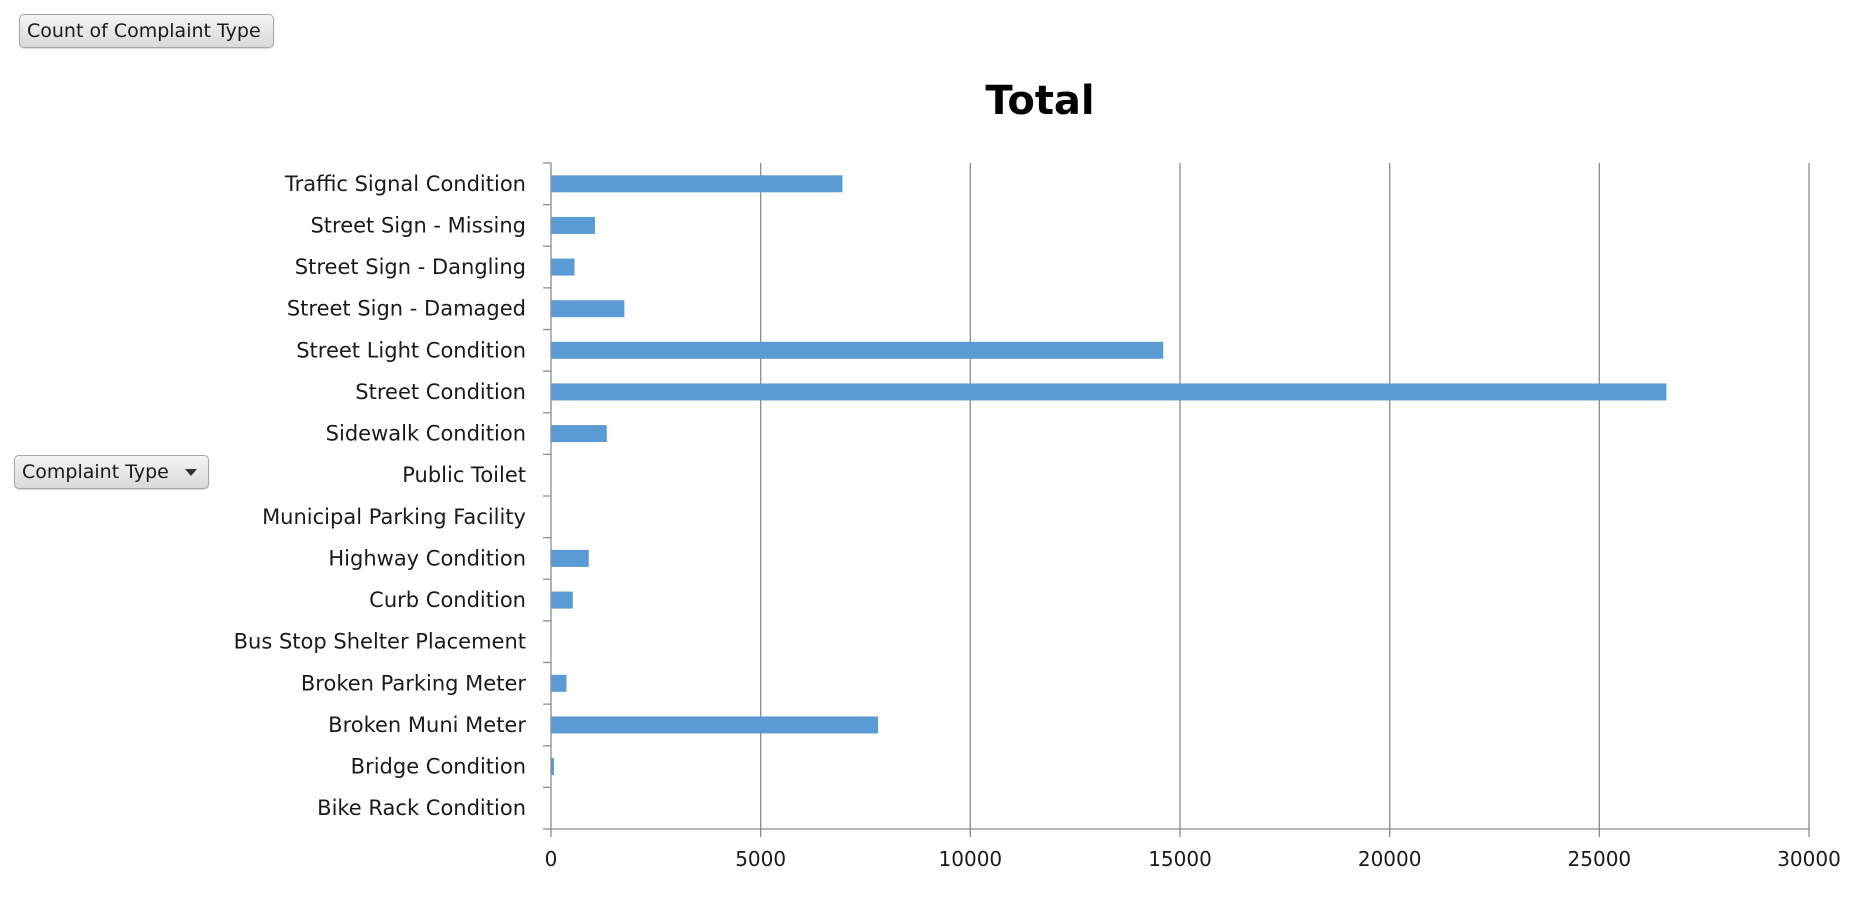 The width and height of the screenshot is (1872, 898). Describe the element at coordinates (191, 472) in the screenshot. I see `dropdown-arrow-icon` at that location.